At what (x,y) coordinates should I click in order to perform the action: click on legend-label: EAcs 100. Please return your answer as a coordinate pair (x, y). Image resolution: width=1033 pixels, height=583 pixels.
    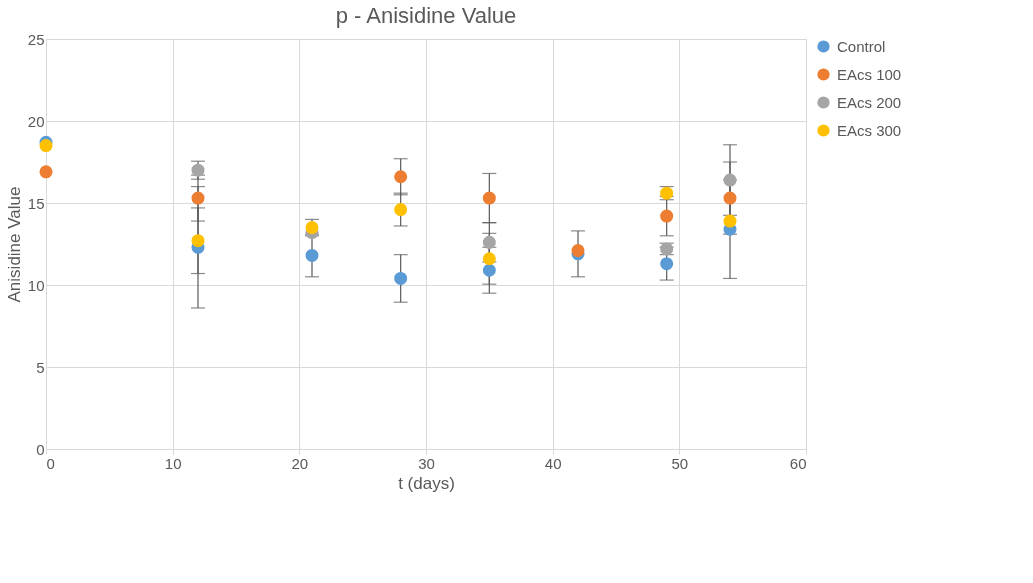
    Looking at the image, I should click on (869, 74).